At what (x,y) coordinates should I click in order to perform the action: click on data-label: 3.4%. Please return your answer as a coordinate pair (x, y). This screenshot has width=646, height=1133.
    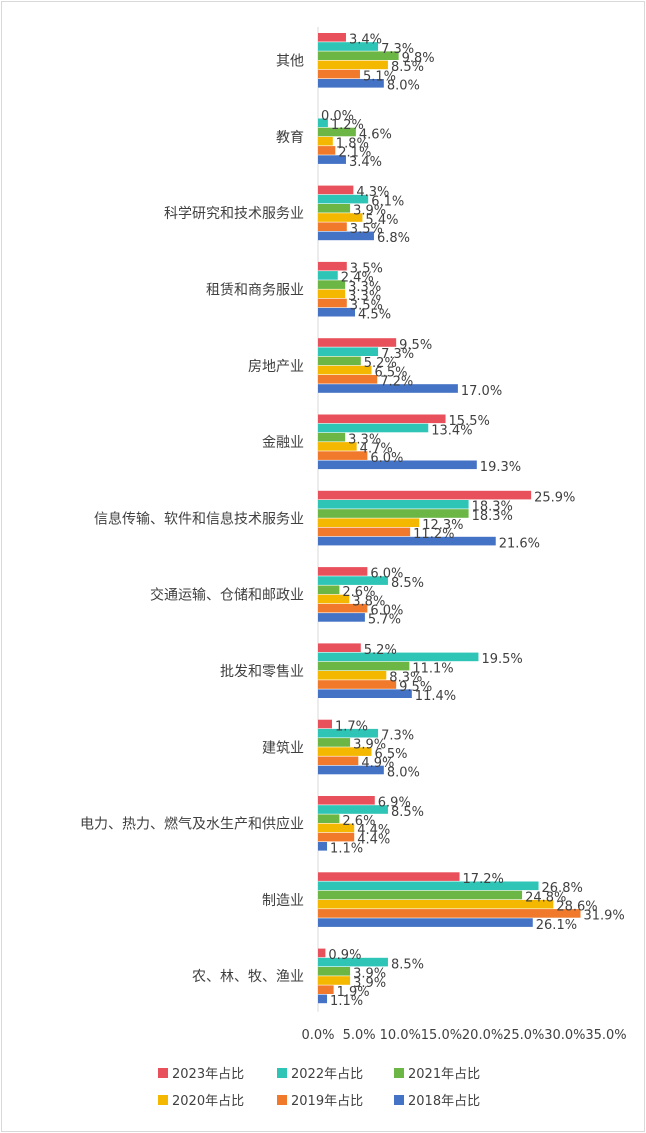
    Looking at the image, I should click on (365, 40).